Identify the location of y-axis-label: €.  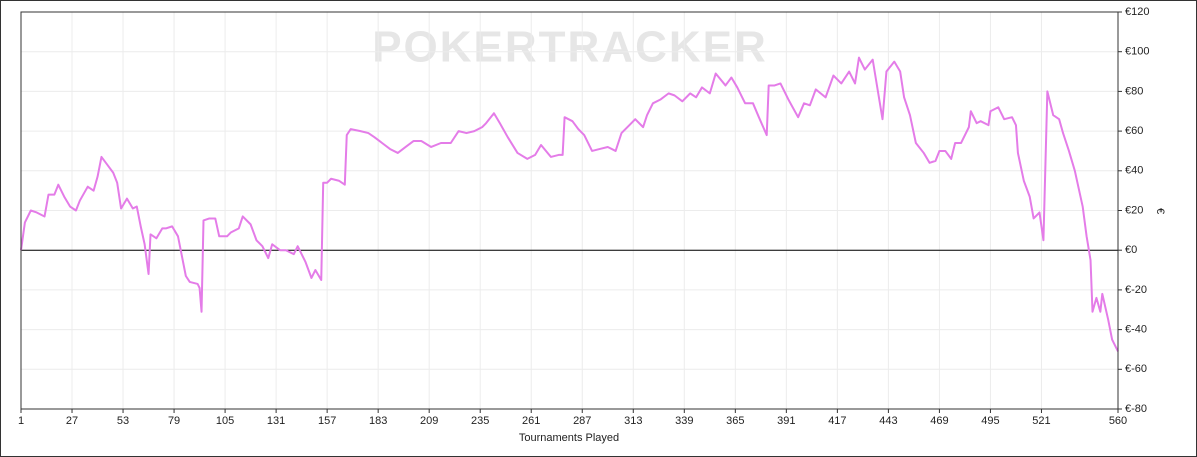
(1160, 211).